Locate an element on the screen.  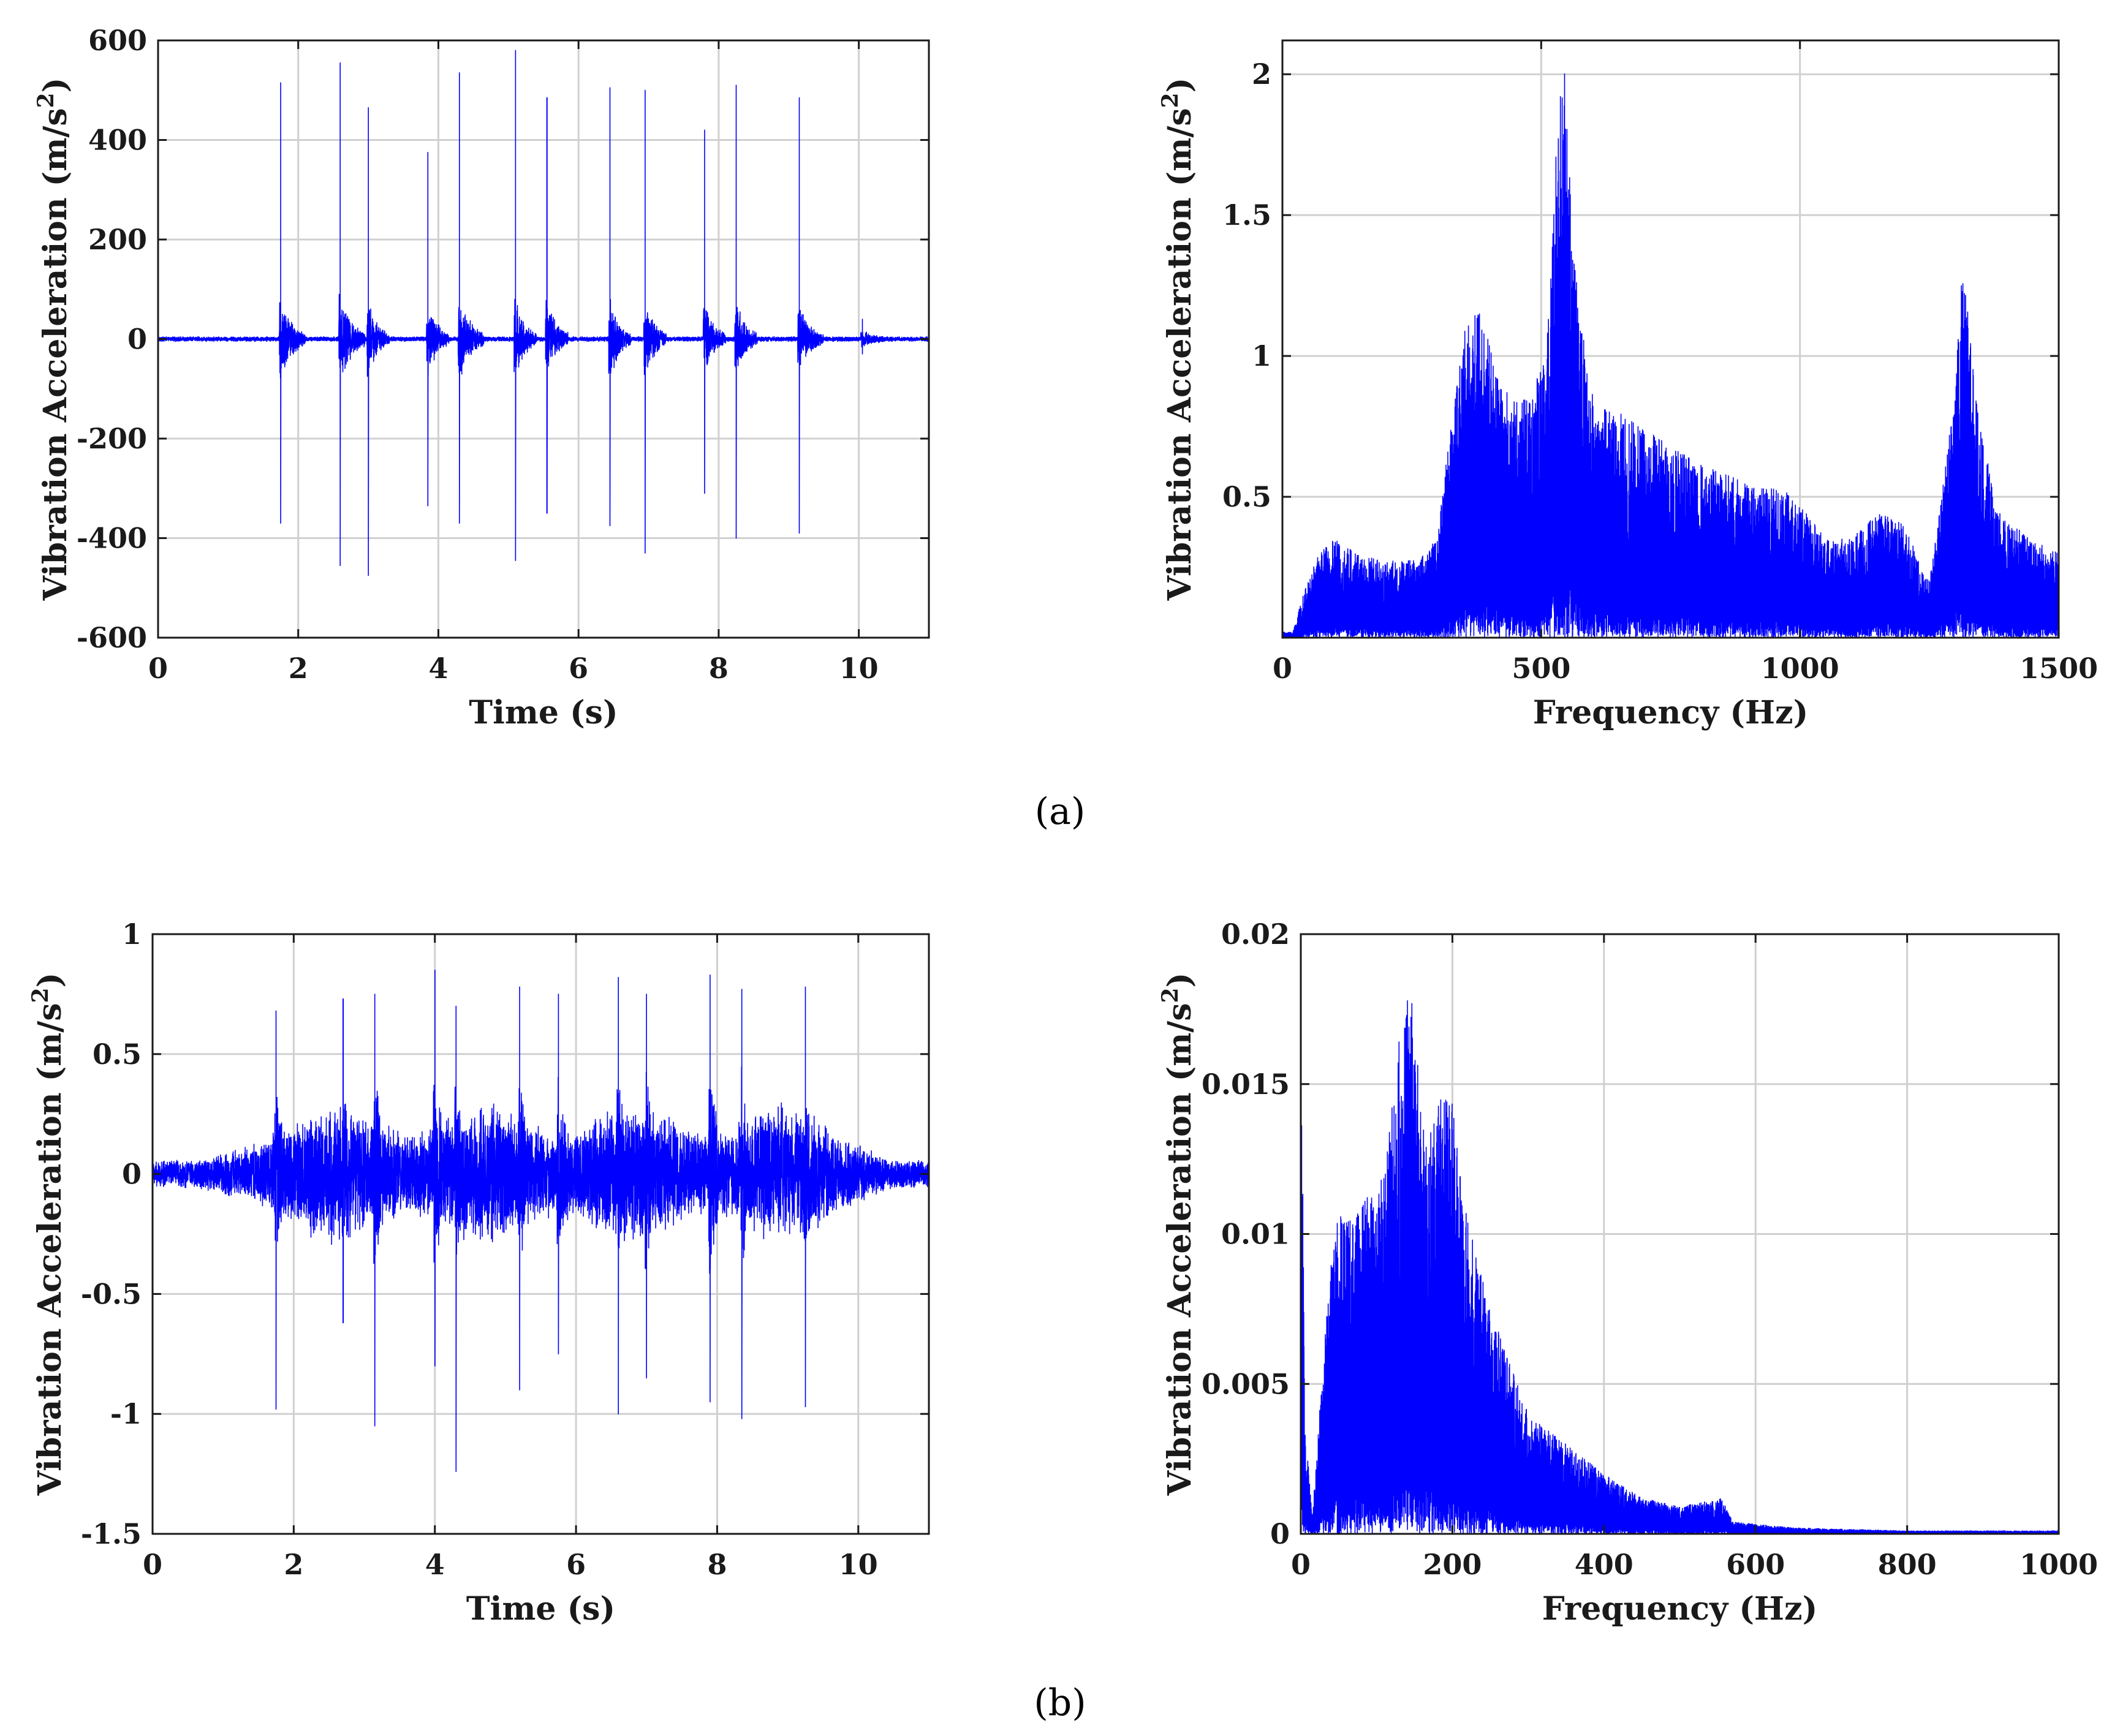
y-tick-label: 1.5 is located at coordinates (1246, 215).